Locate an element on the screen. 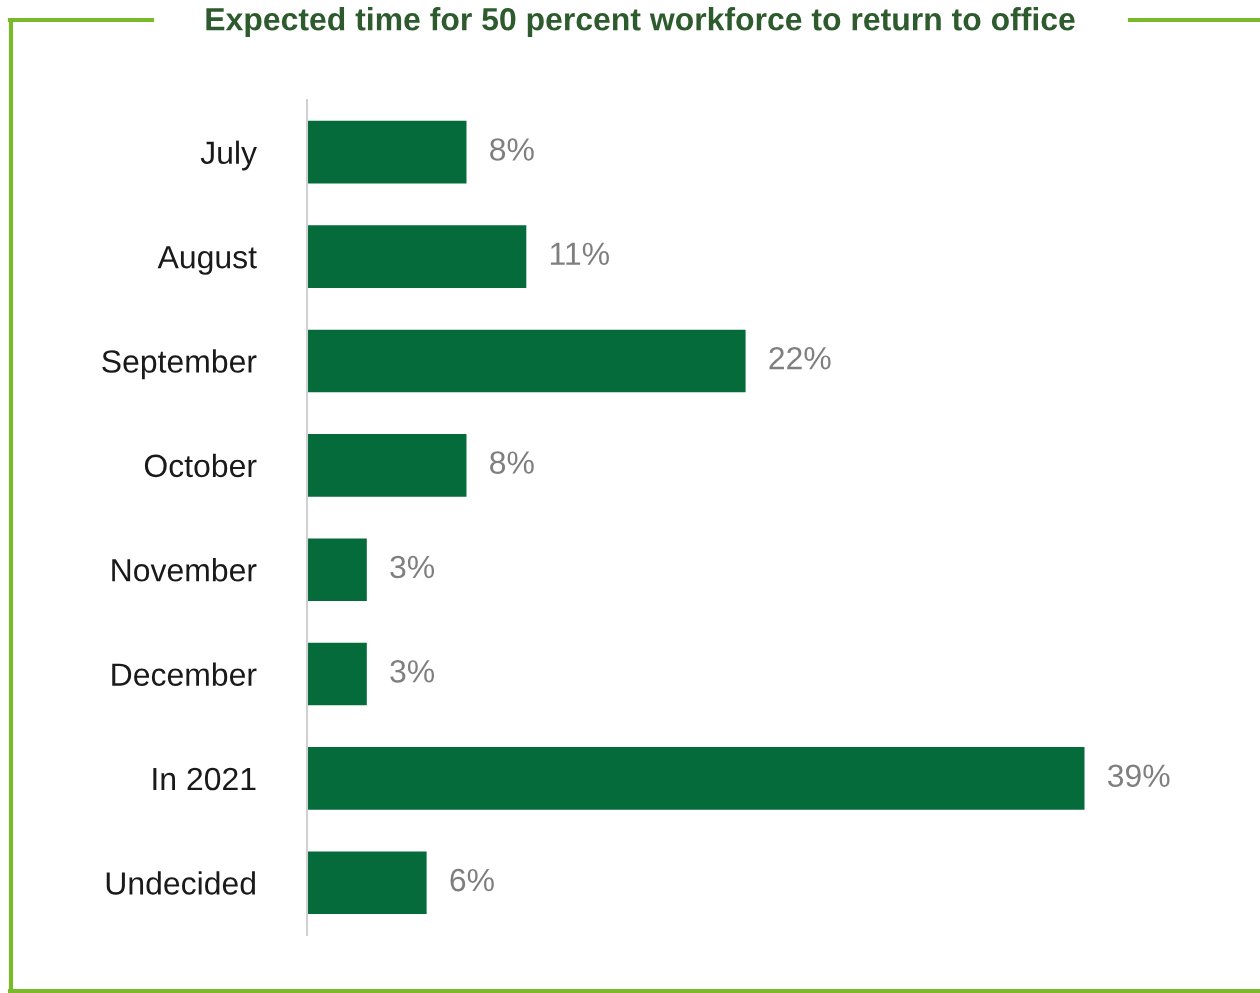 The height and width of the screenshot is (993, 1260). y-tick-label: October is located at coordinates (200, 465).